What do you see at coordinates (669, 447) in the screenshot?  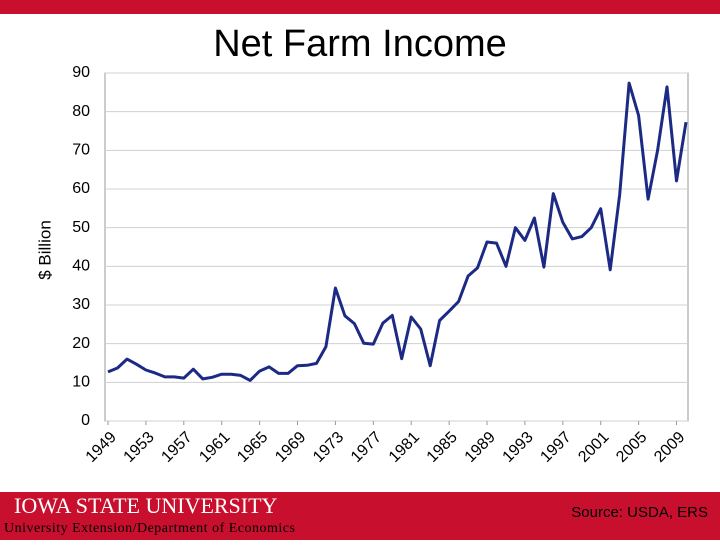 I see `x-tick-label: 2009` at bounding box center [669, 447].